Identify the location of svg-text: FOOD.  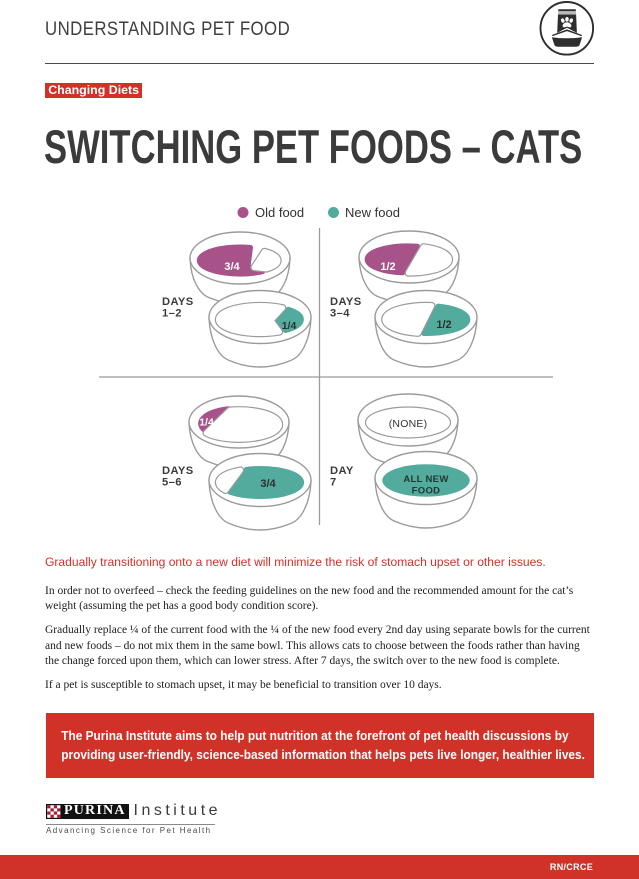
(426, 491).